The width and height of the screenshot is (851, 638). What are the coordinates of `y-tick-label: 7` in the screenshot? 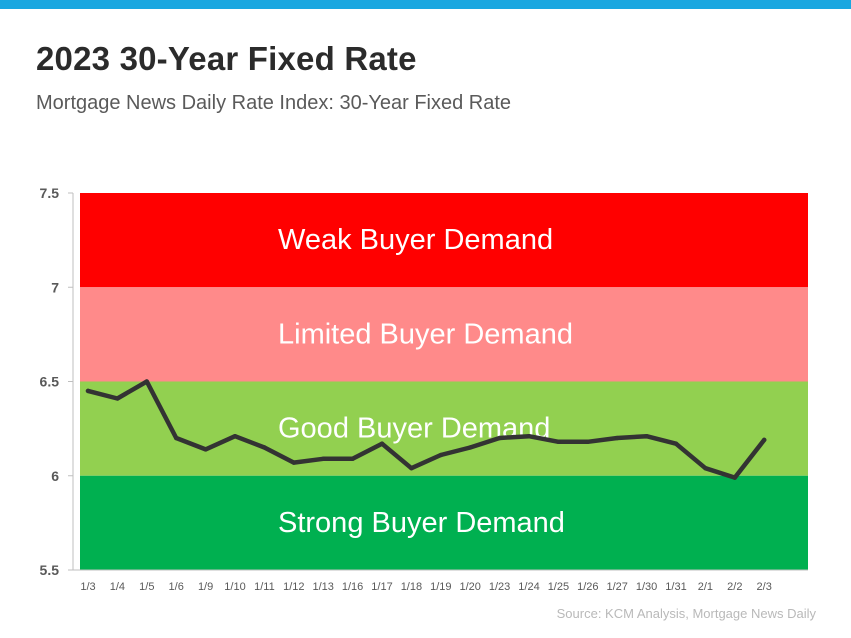 It's located at (55, 287).